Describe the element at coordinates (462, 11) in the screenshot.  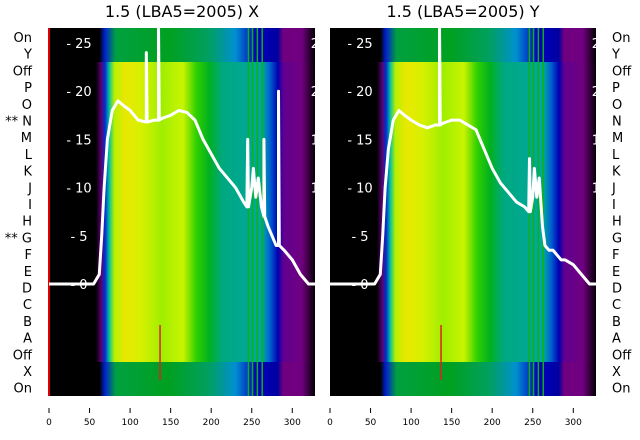
I see `chart-title: 1.5 (LBA5=2005) Y` at that location.